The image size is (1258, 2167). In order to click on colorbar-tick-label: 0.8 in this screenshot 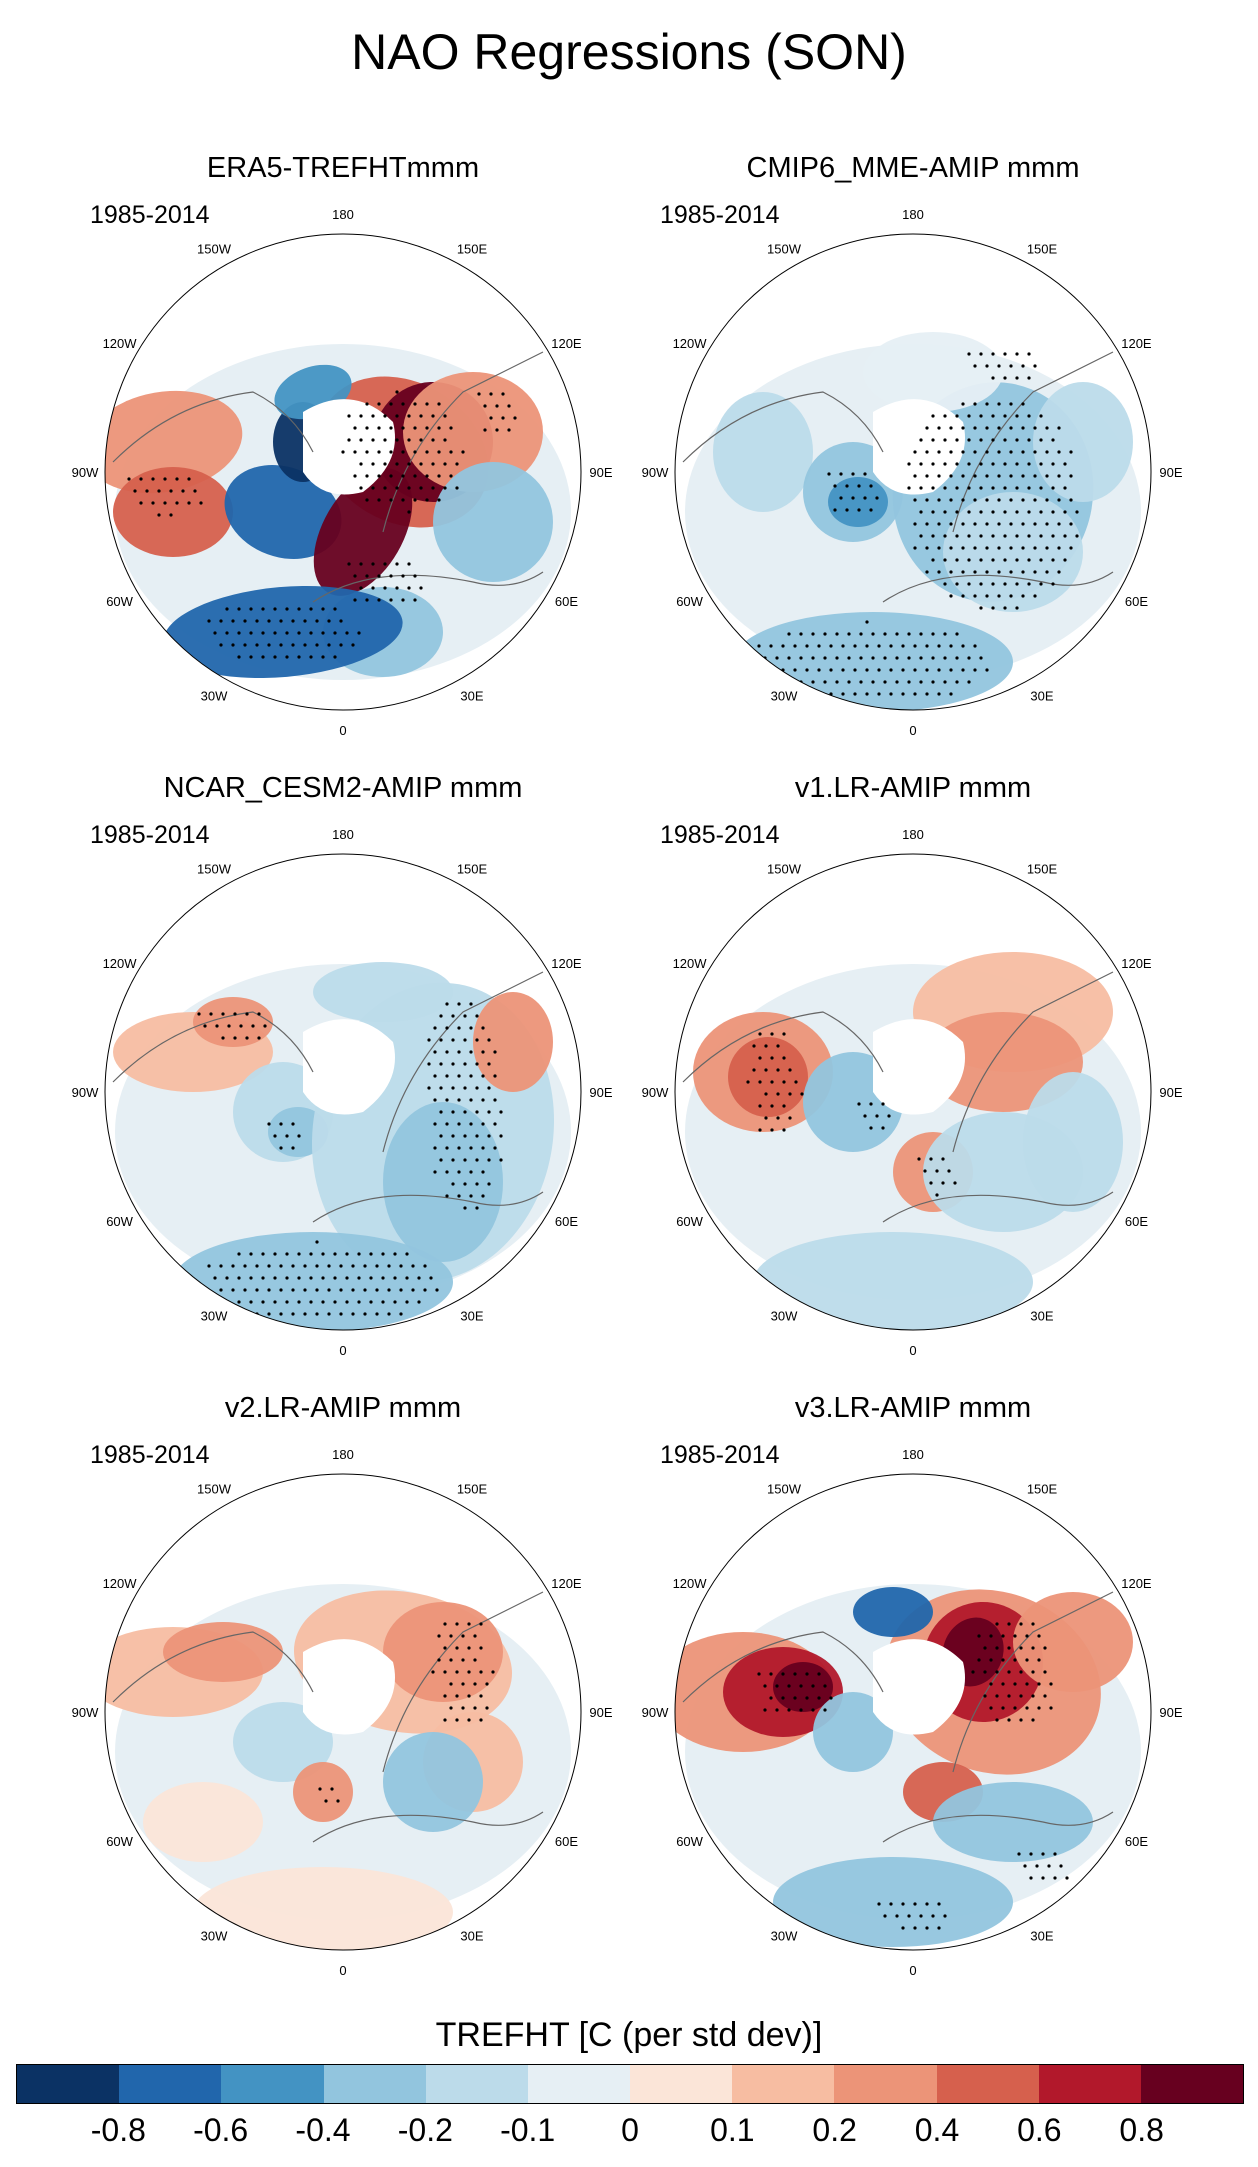, I will do `click(1141, 2130)`.